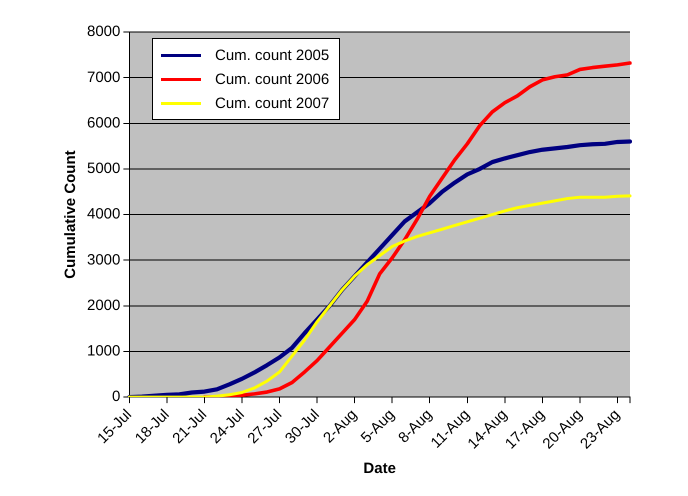 The width and height of the screenshot is (688, 496). I want to click on y-tick-label: 3000, so click(103, 259).